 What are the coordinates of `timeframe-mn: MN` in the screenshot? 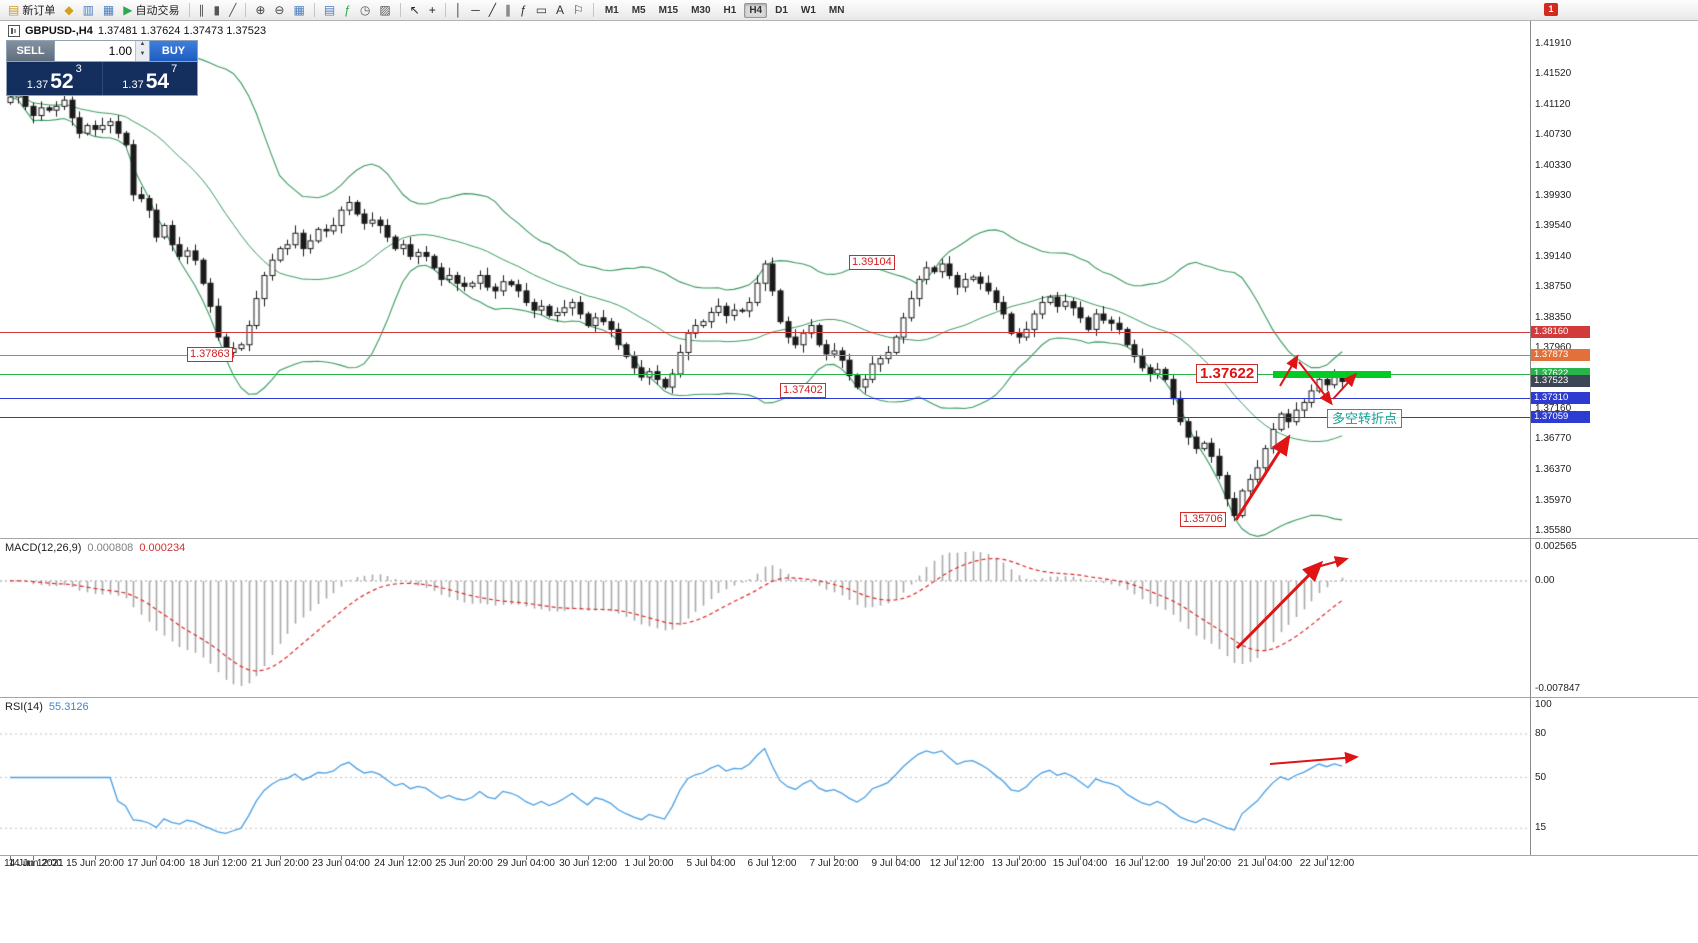 It's located at (836, 10).